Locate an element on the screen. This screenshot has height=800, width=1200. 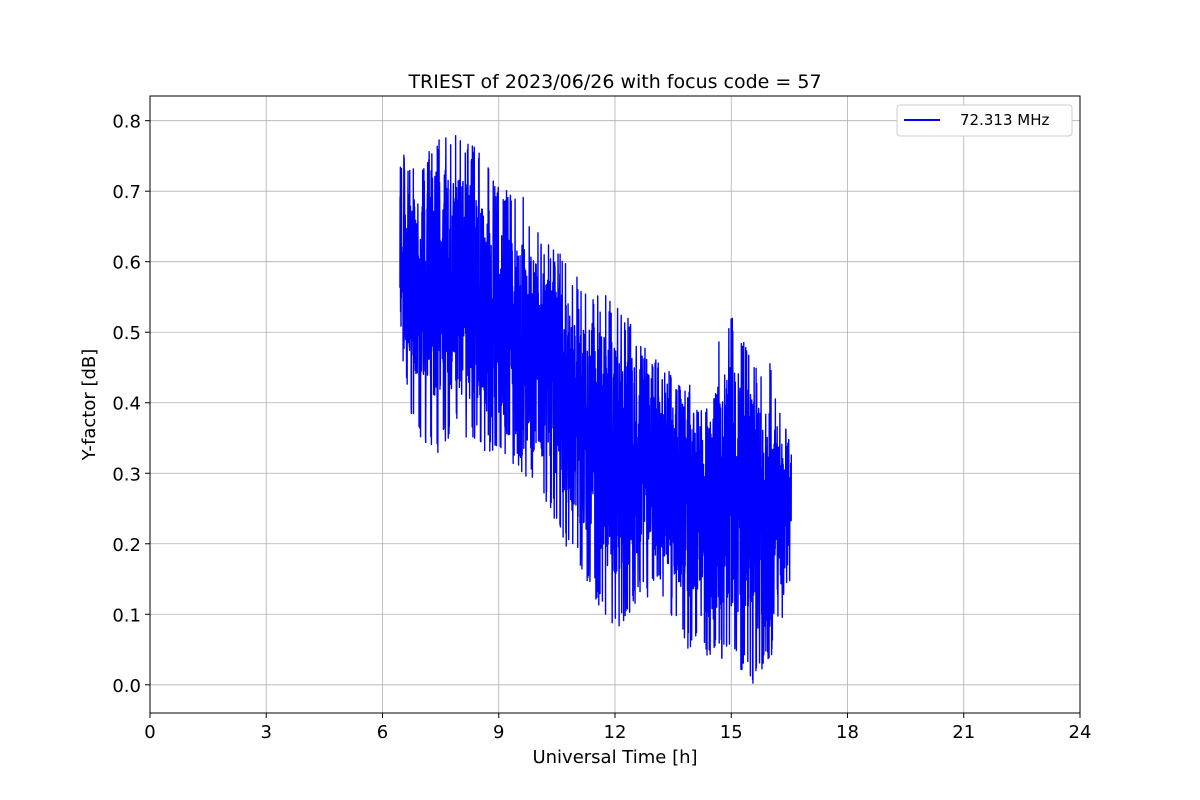
x-tick-label: 9 is located at coordinates (498, 732).